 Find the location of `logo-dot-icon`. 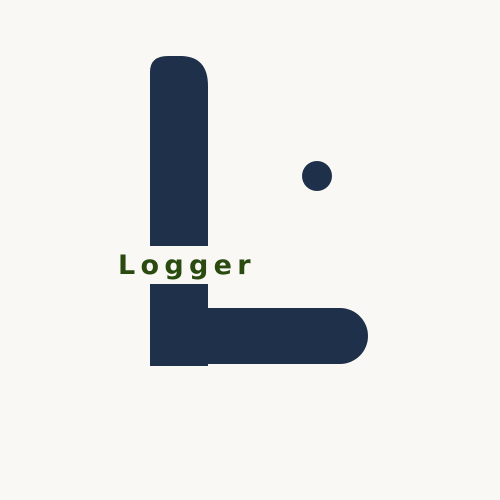

logo-dot-icon is located at coordinates (317, 176).